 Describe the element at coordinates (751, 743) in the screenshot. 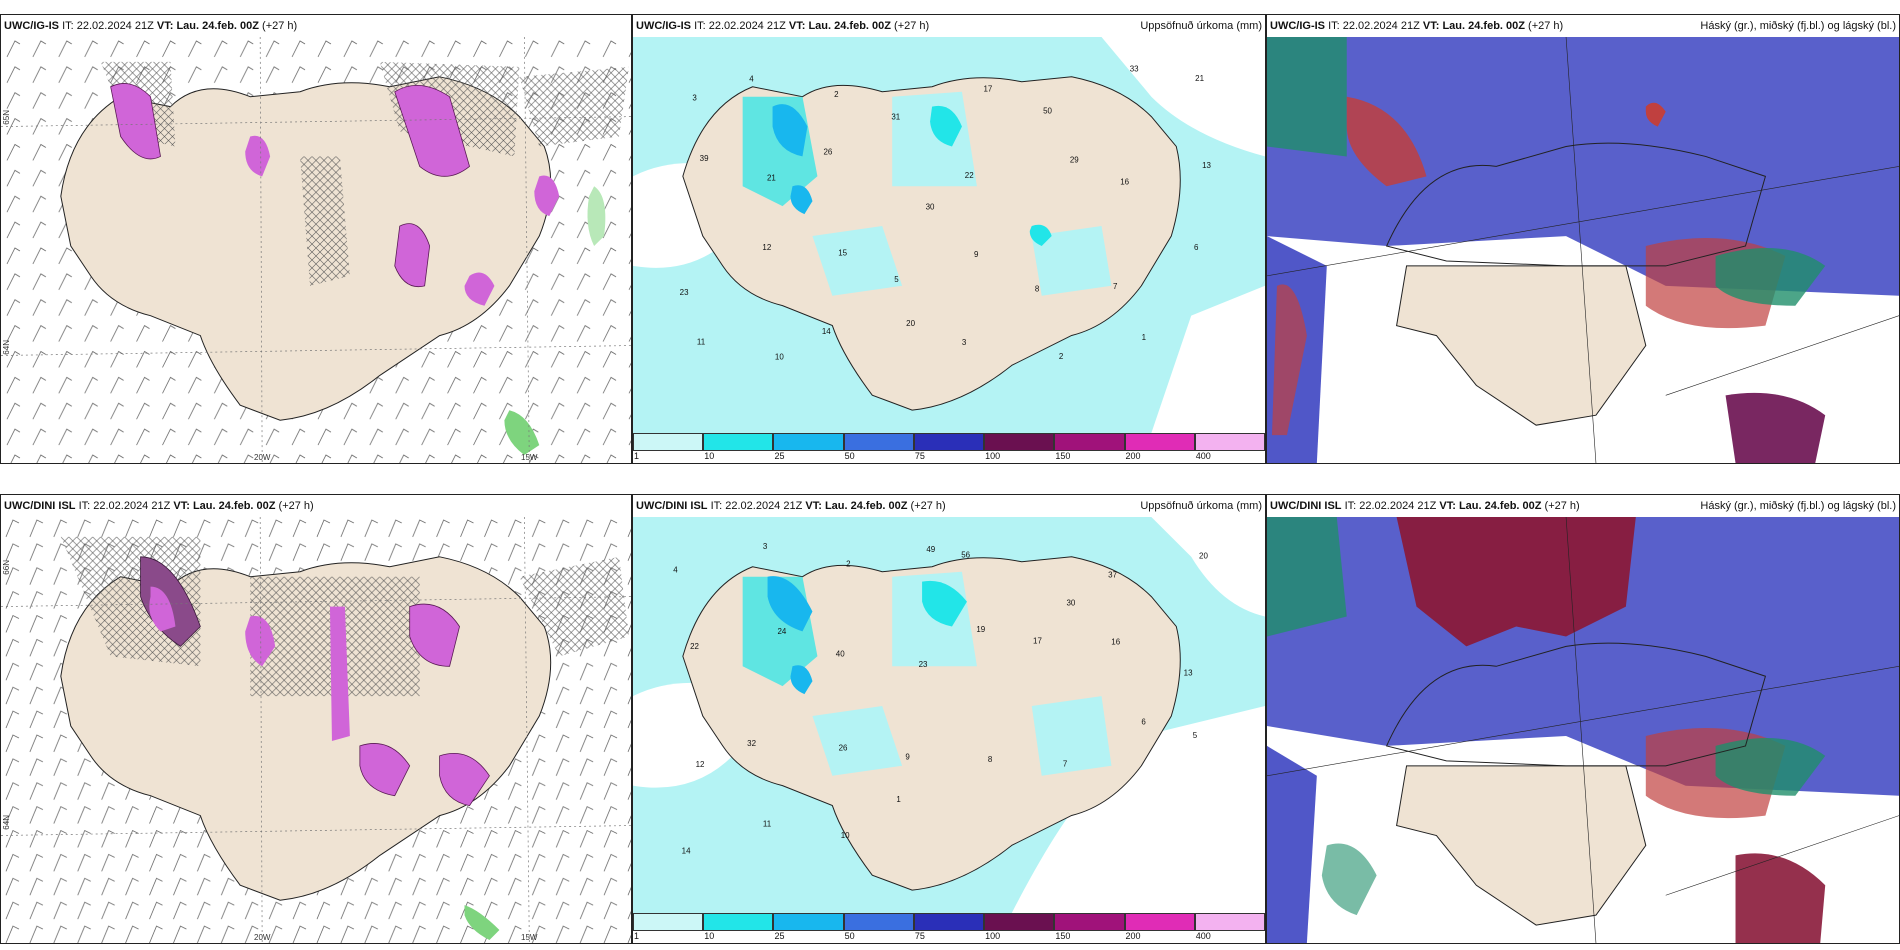

I see `precip-value: 32` at that location.